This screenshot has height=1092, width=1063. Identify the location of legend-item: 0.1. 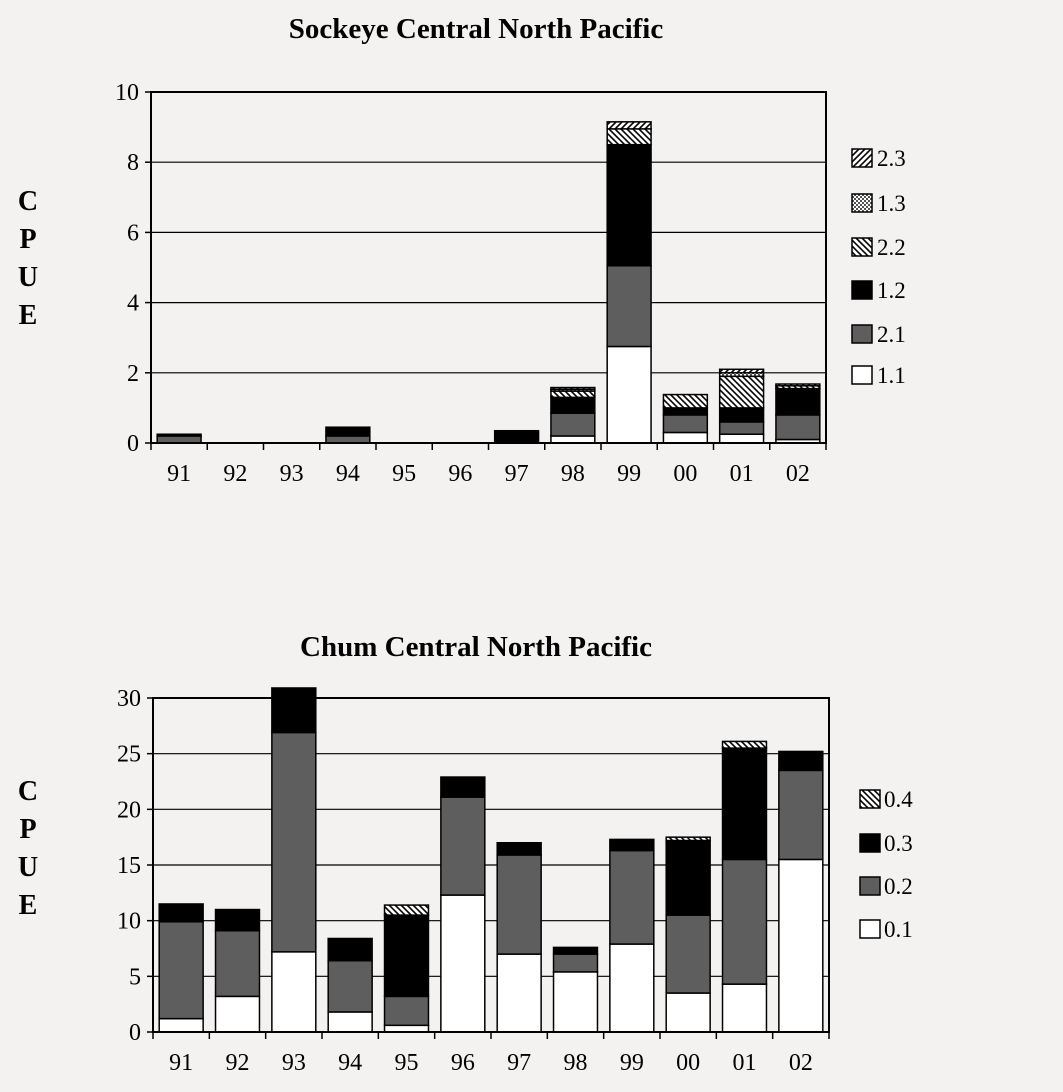
(886, 929).